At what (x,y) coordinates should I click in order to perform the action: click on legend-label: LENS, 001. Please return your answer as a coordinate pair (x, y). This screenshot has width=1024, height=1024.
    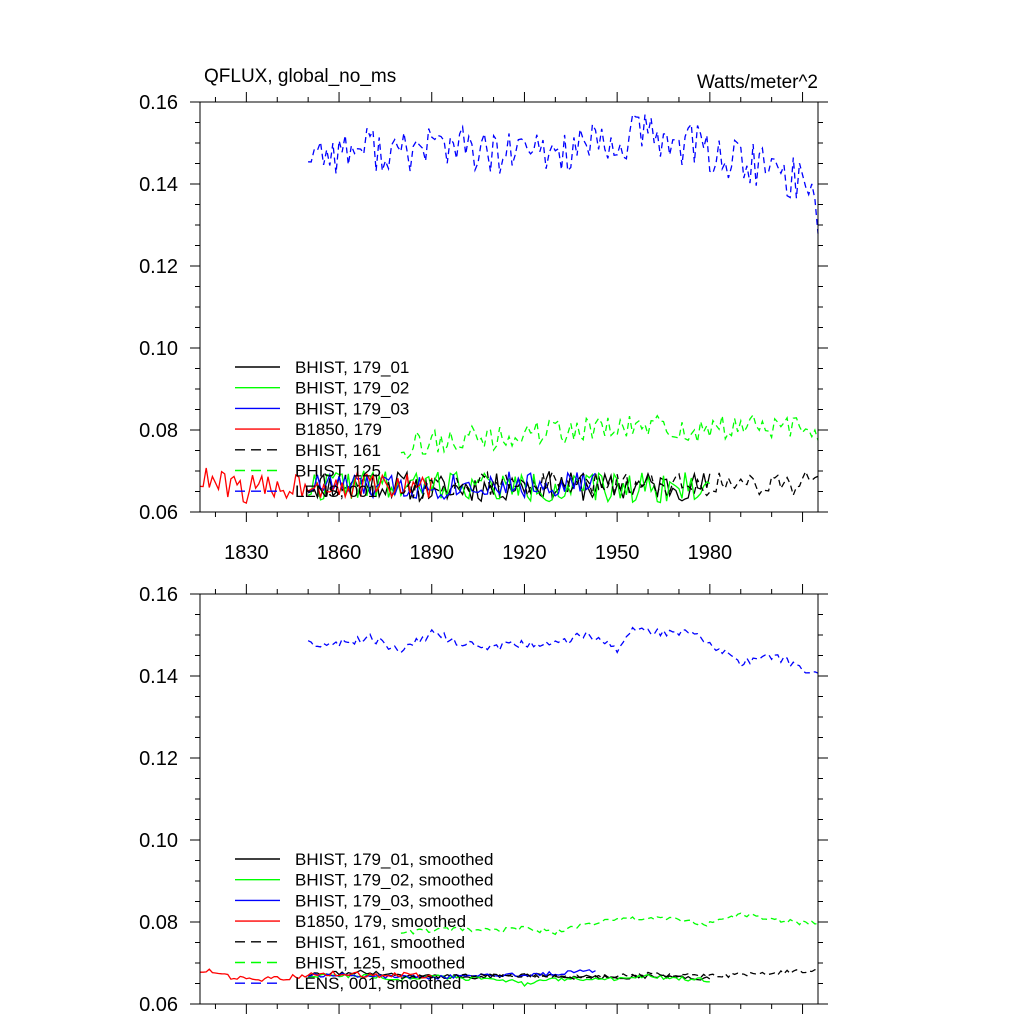
    Looking at the image, I should click on (336, 491).